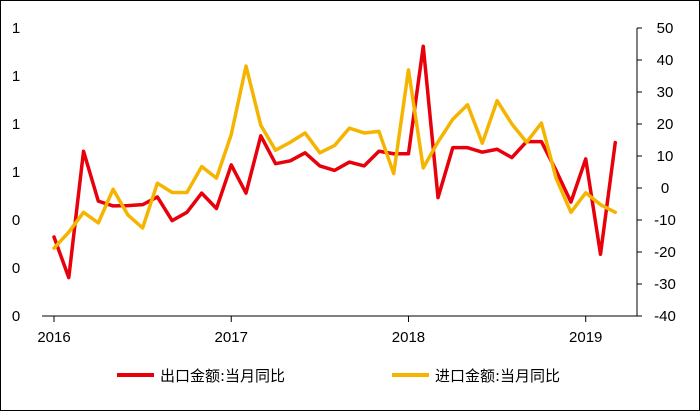  I want to click on legend: 出口金额:当月同比 进口金额:当月同比, so click(338, 376).